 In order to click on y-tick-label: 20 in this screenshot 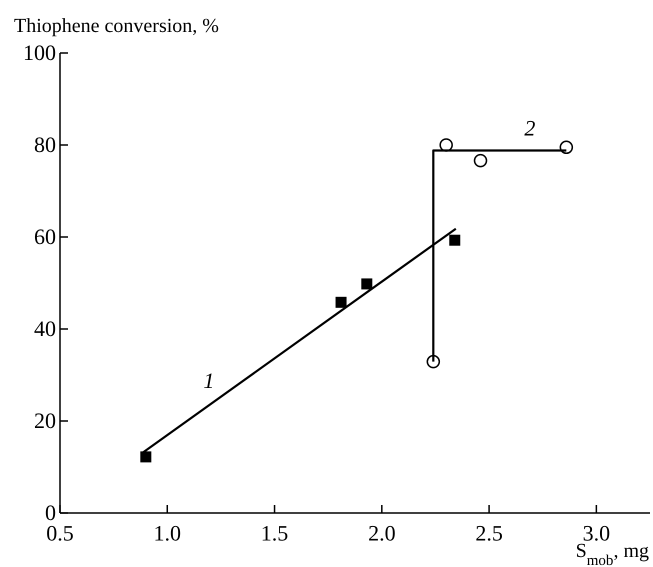, I will do `click(45, 421)`.